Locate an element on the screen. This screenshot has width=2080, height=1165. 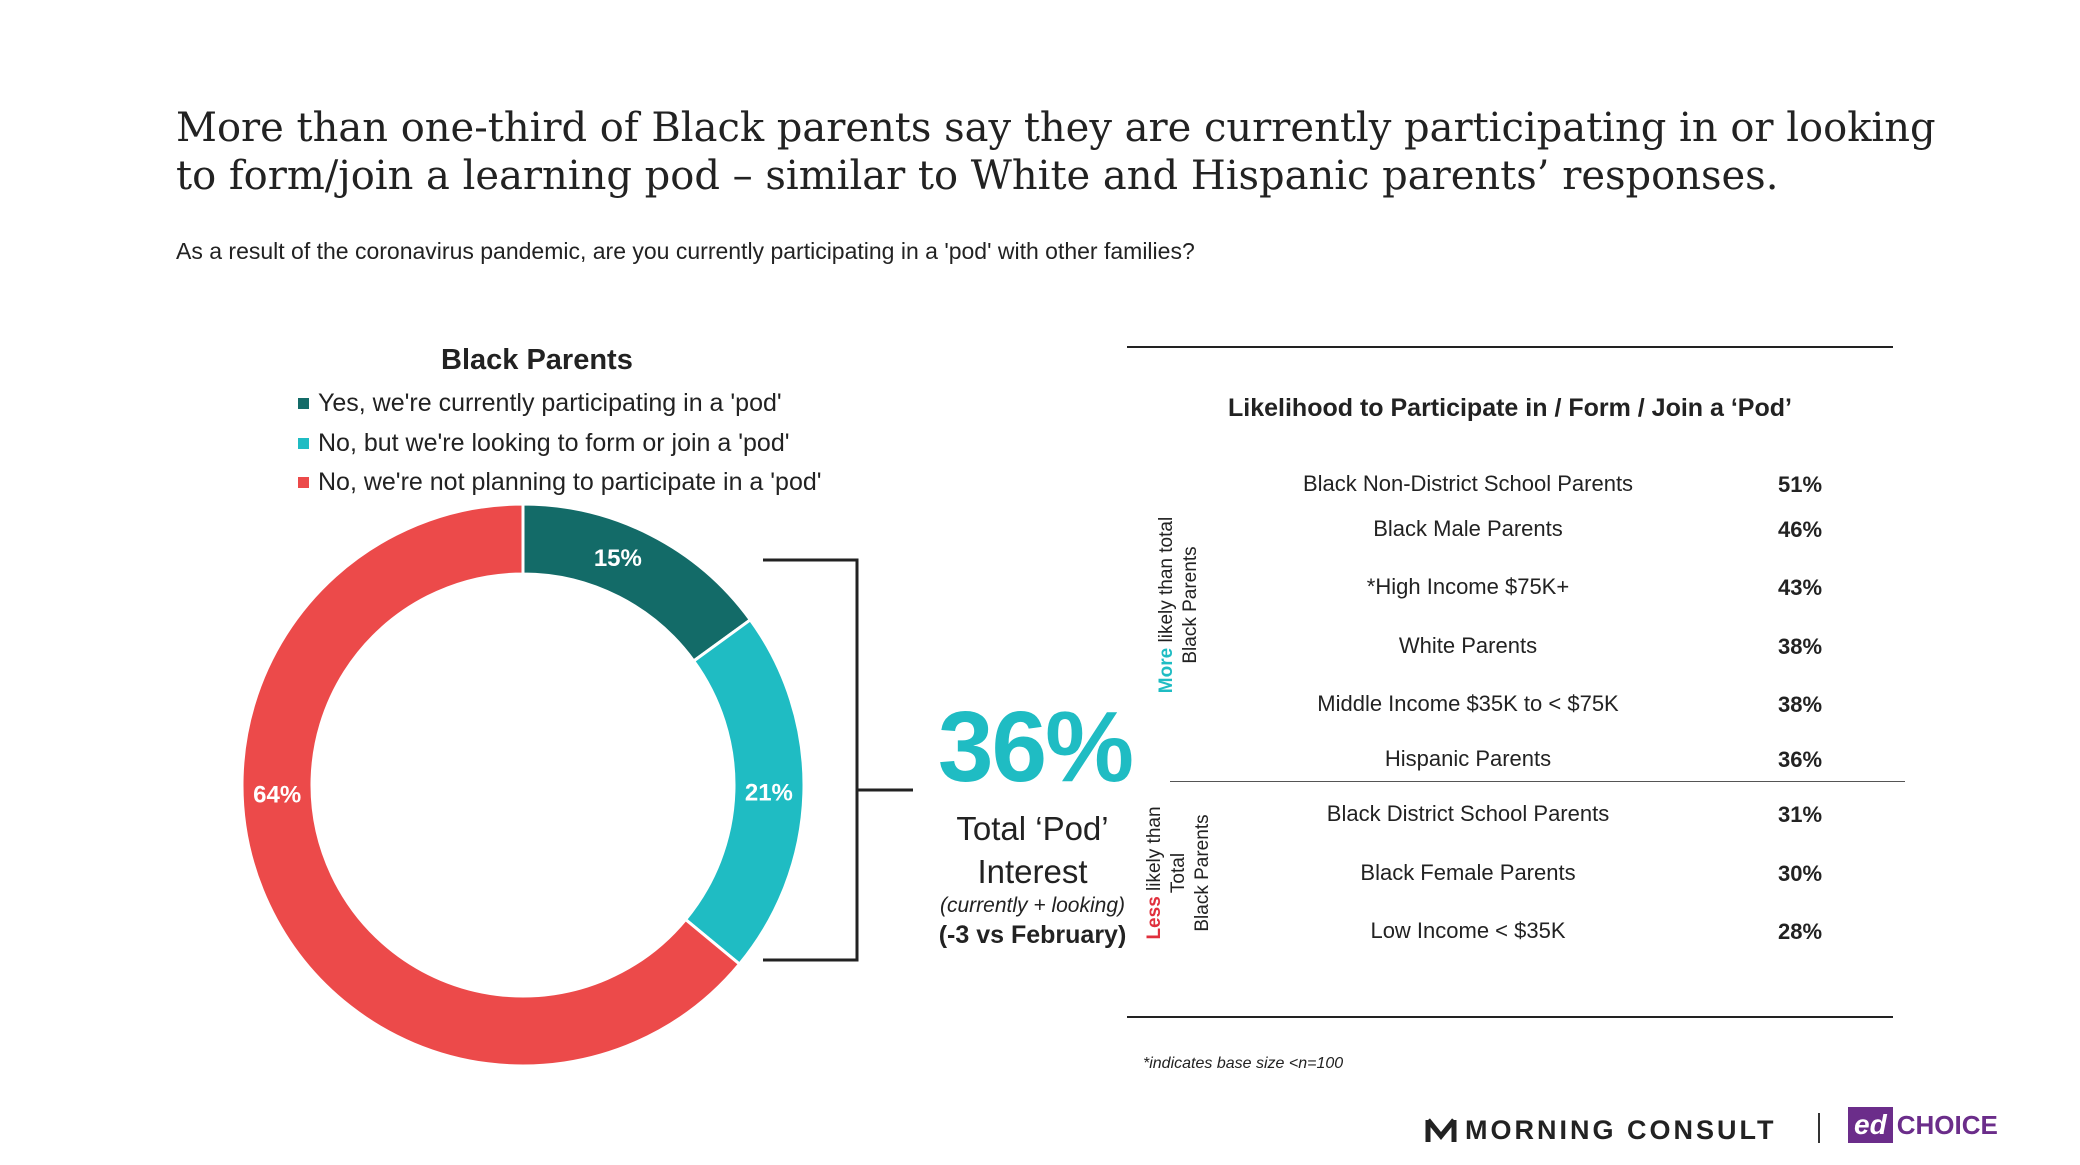
donut-data-label-2: 64% is located at coordinates (277, 794).